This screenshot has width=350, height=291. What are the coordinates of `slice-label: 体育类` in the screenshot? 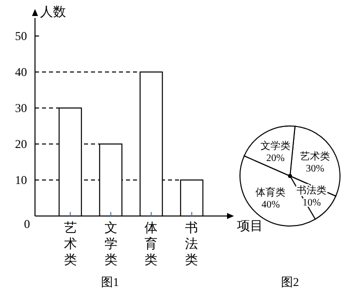 It's located at (271, 192).